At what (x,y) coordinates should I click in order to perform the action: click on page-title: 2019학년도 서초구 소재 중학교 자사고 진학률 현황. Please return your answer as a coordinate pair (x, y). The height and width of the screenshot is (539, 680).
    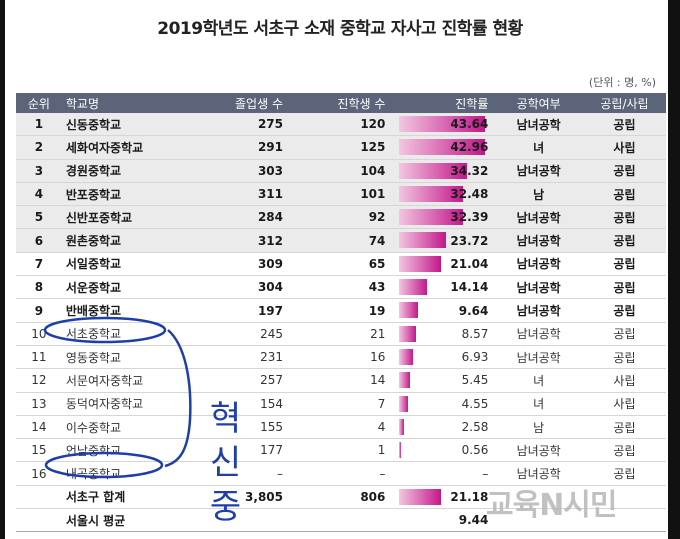
    Looking at the image, I should click on (340, 29).